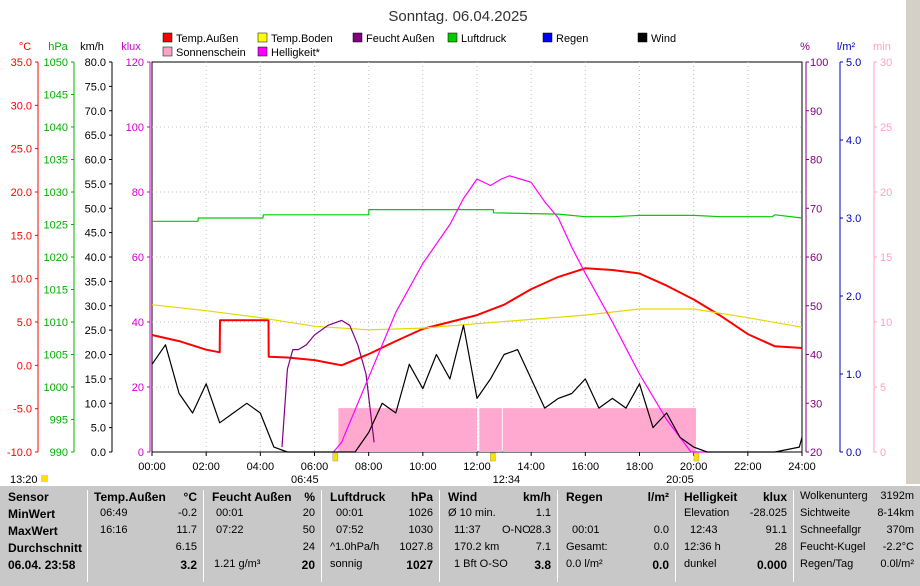 The image size is (920, 586). What do you see at coordinates (819, 63) in the screenshot?
I see `right-axis-tick-label: 100` at bounding box center [819, 63].